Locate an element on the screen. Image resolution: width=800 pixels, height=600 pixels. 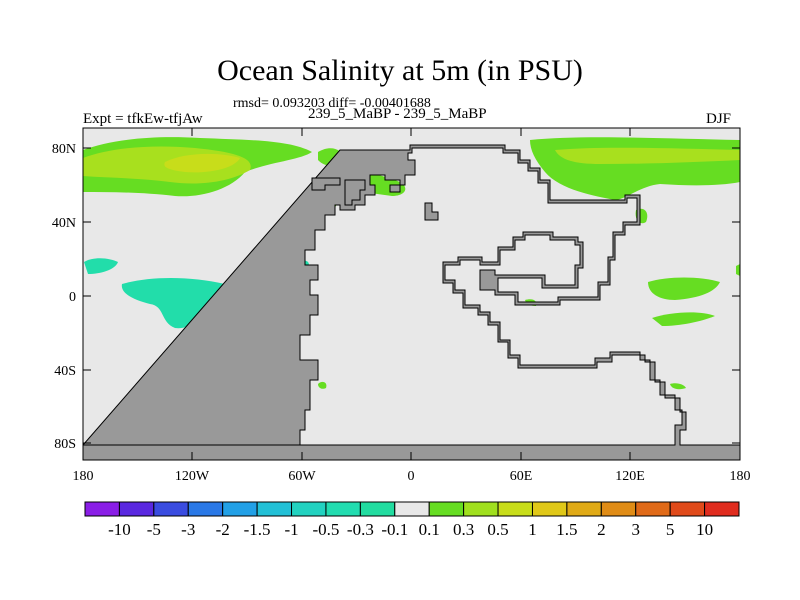
colorbar-label: -0.3 is located at coordinates (360, 529).